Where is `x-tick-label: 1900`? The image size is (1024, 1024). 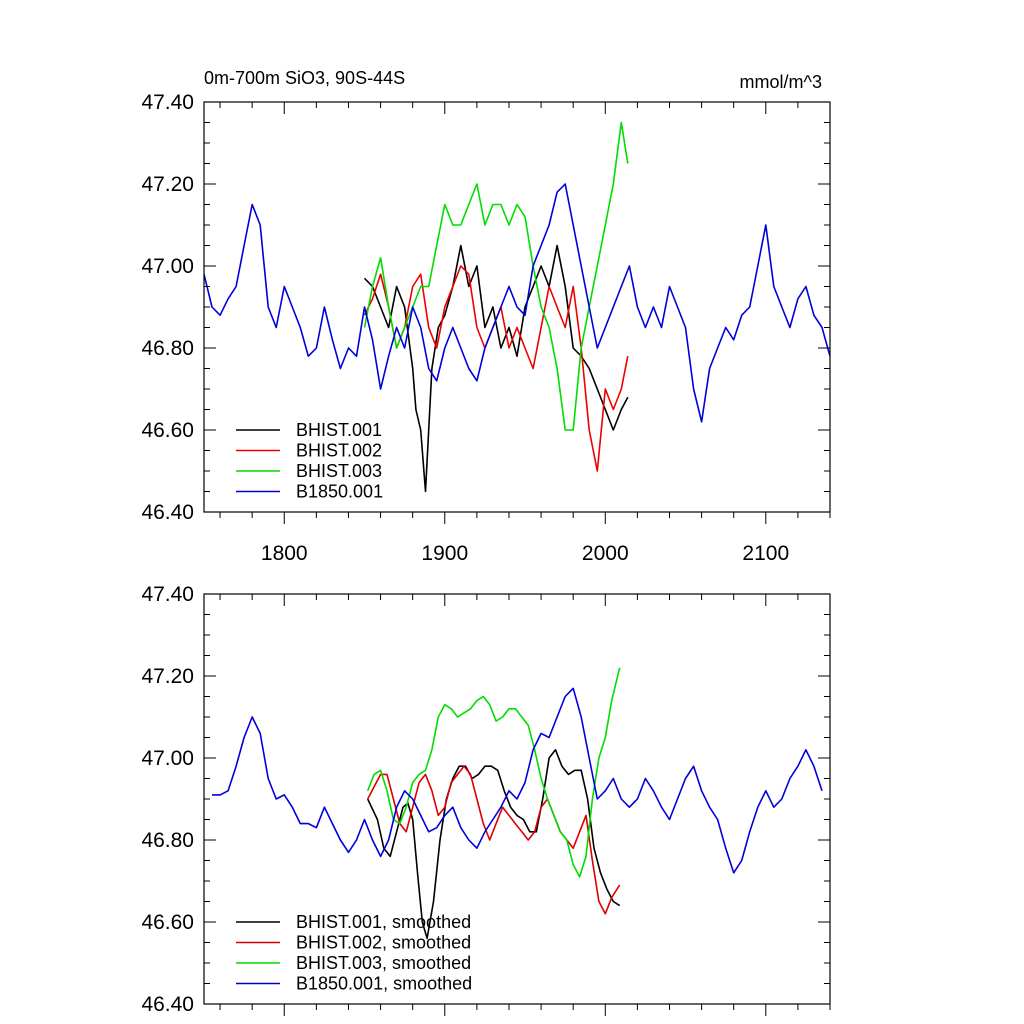
x-tick-label: 1900 is located at coordinates (444, 553).